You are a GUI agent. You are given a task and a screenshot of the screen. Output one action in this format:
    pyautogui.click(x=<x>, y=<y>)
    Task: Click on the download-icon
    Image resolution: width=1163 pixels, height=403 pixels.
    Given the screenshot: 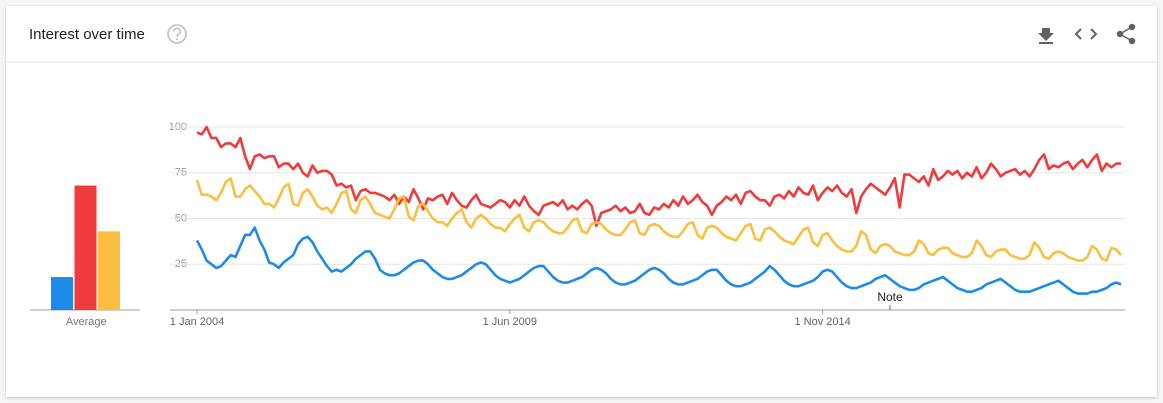 What is the action you would take?
    pyautogui.click(x=1046, y=36)
    